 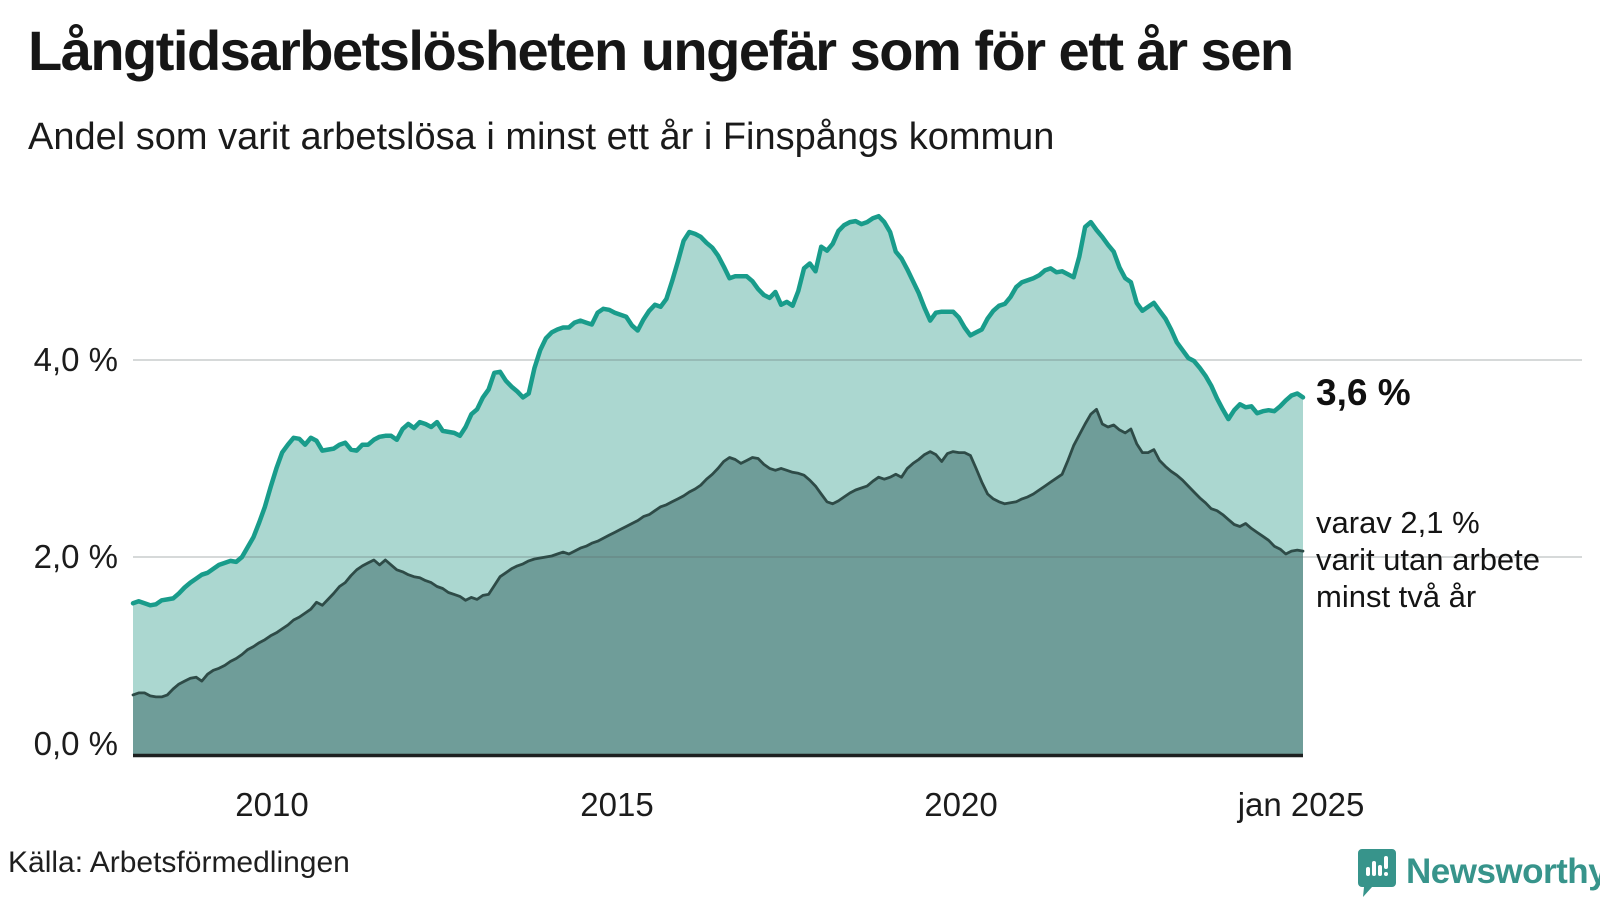 What do you see at coordinates (272, 804) in the screenshot?
I see `x-tick-2010: 2010` at bounding box center [272, 804].